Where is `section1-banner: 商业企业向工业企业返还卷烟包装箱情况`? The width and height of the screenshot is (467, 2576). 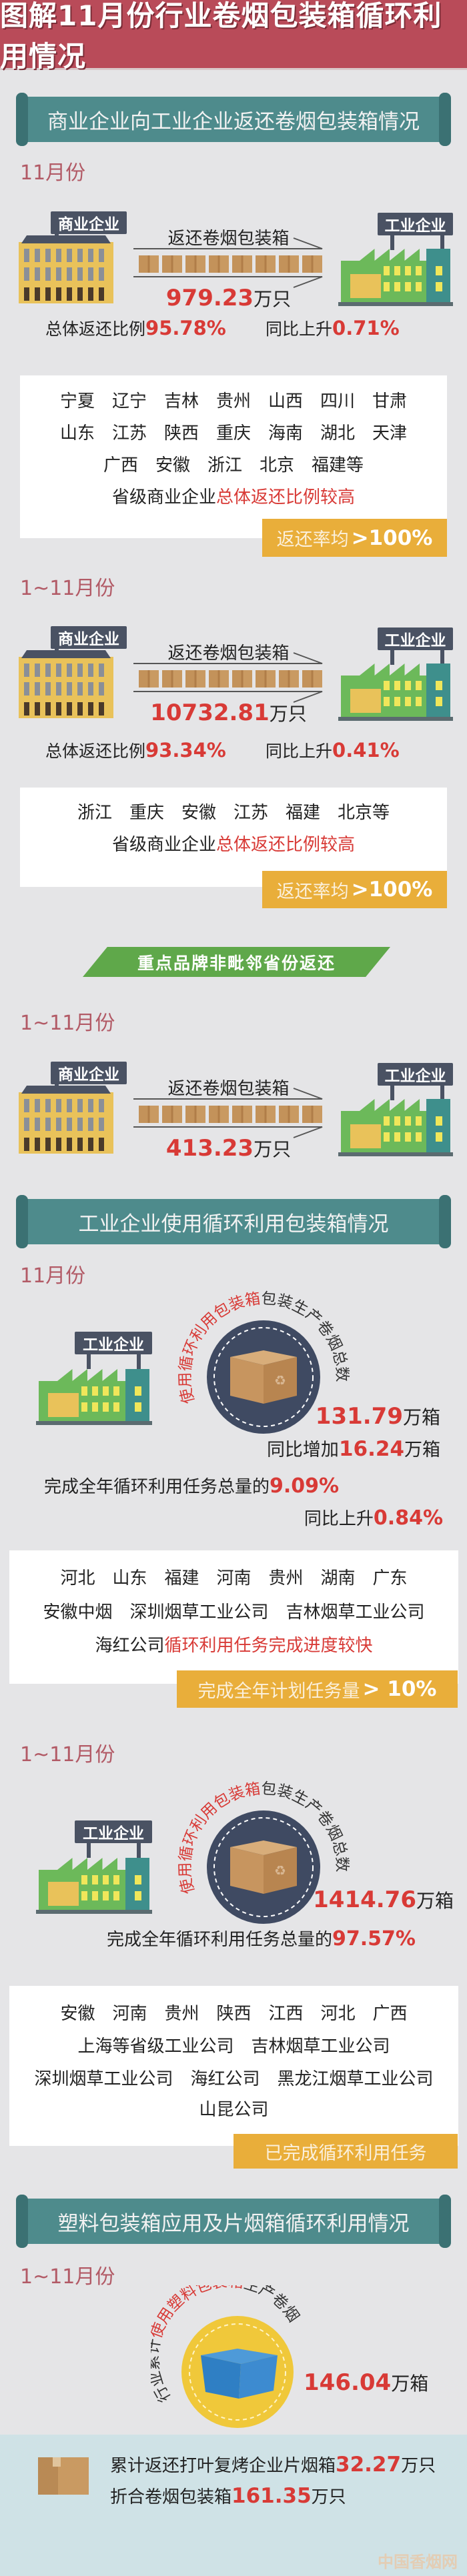 section1-banner: 商业企业向工业企业返还卷烟包装箱情况 is located at coordinates (233, 120).